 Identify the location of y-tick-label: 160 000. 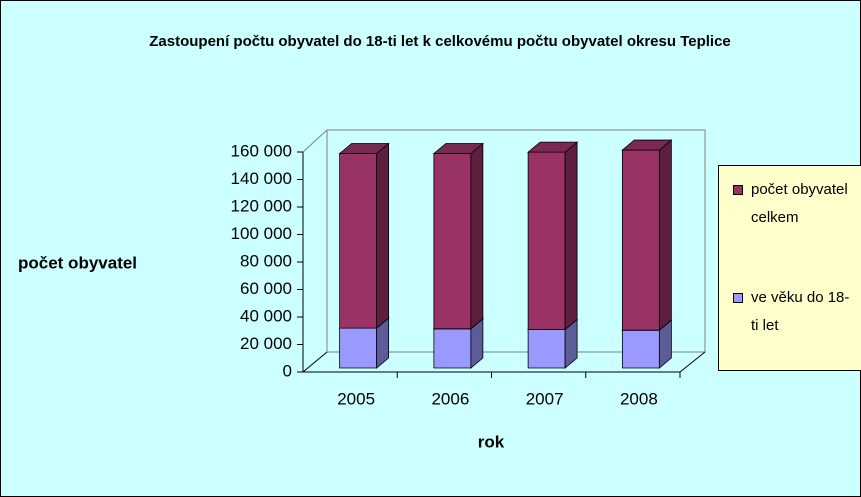
(261, 150).